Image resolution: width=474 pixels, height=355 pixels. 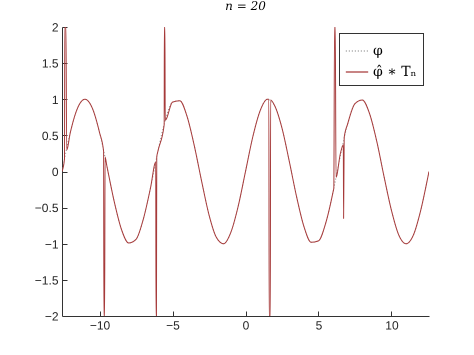 What do you see at coordinates (395, 72) in the screenshot?
I see `legend-label: φ̂ ∗ Tₙ` at bounding box center [395, 72].